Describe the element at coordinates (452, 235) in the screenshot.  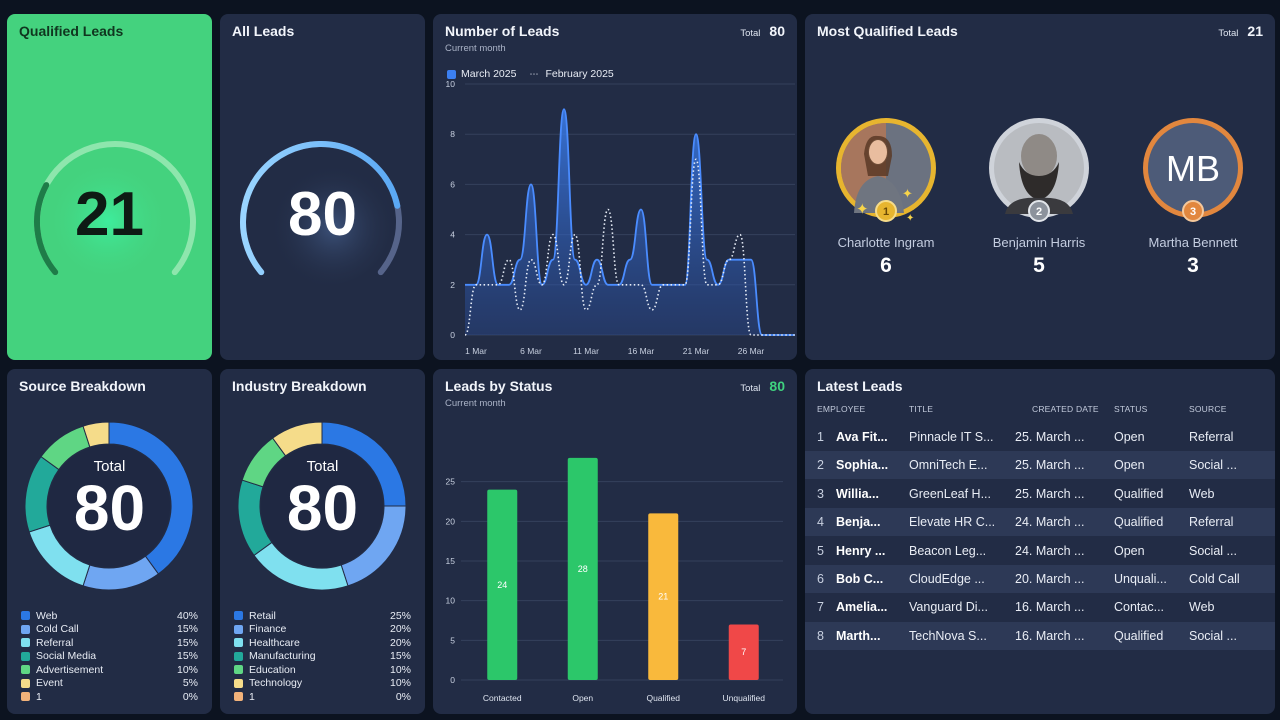
I see `y-tick-label: 4` at that location.